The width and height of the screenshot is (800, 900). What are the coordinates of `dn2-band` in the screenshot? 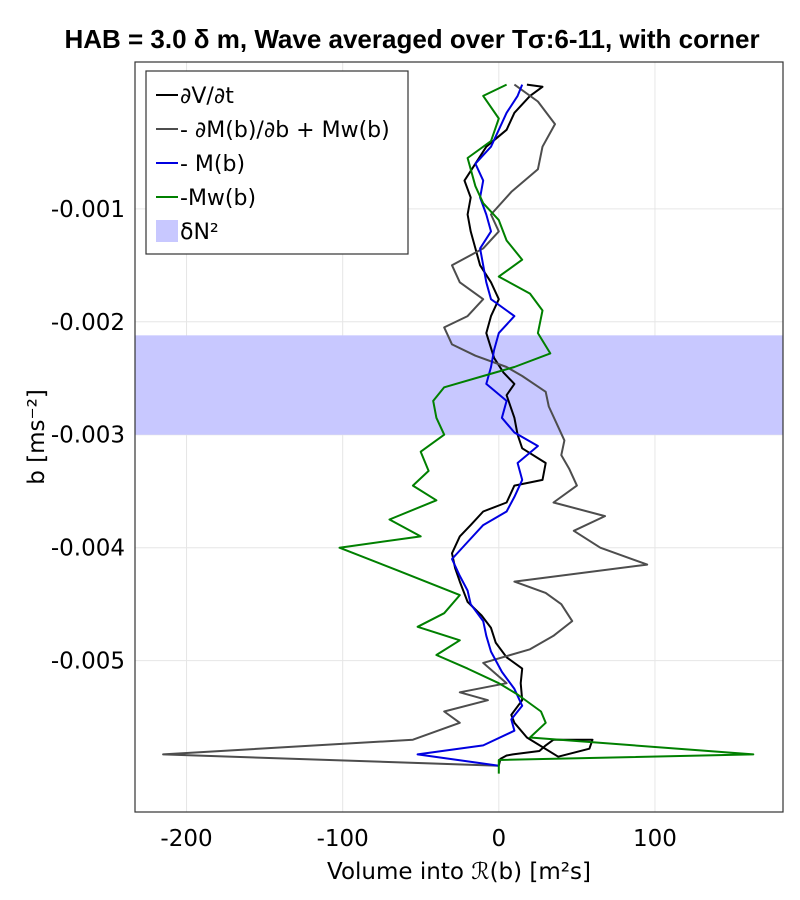 It's located at (459, 385).